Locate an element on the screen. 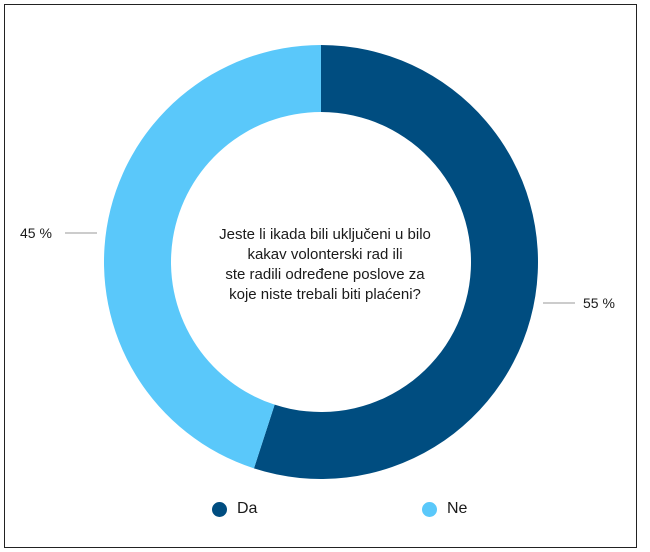  legend-label-ne: Ne is located at coordinates (457, 508).